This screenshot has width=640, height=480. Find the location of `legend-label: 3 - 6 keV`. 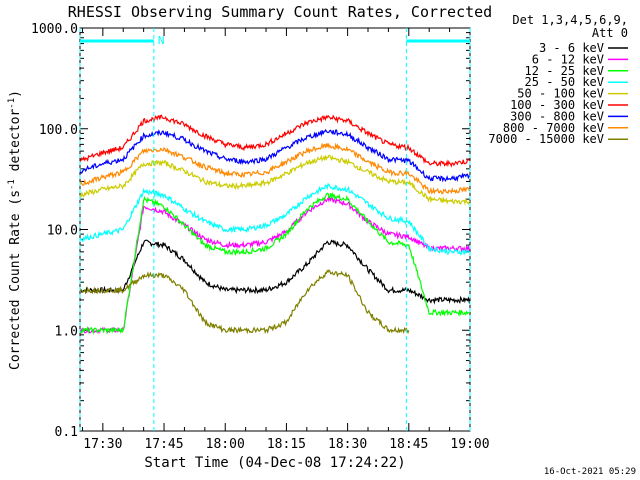

legend-label: 3 - 6 keV is located at coordinates (571, 48).